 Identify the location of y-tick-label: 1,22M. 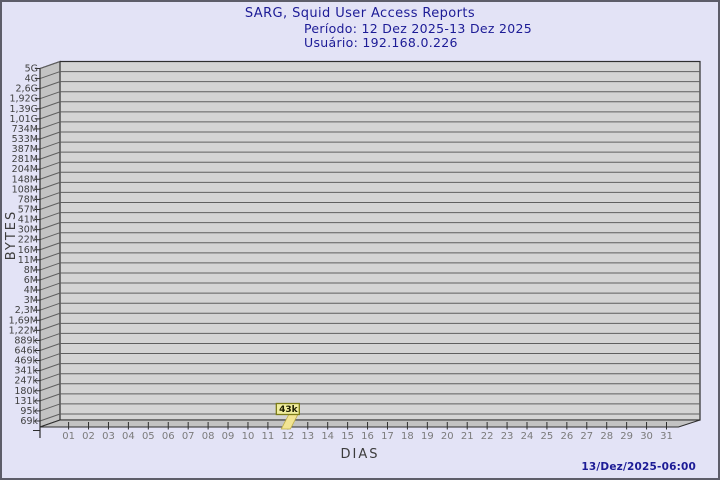
(23, 330).